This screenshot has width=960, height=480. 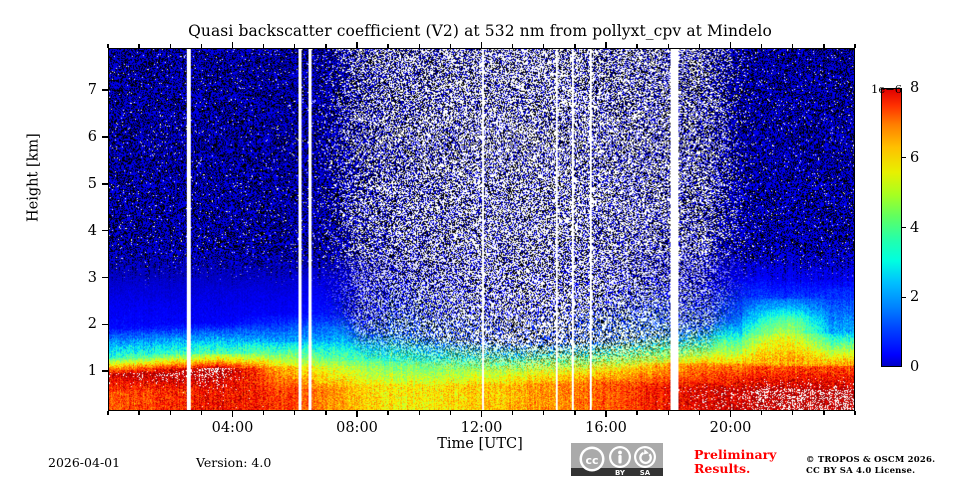 I want to click on colorbar-offset-label: 1e−6, so click(x=887, y=89).